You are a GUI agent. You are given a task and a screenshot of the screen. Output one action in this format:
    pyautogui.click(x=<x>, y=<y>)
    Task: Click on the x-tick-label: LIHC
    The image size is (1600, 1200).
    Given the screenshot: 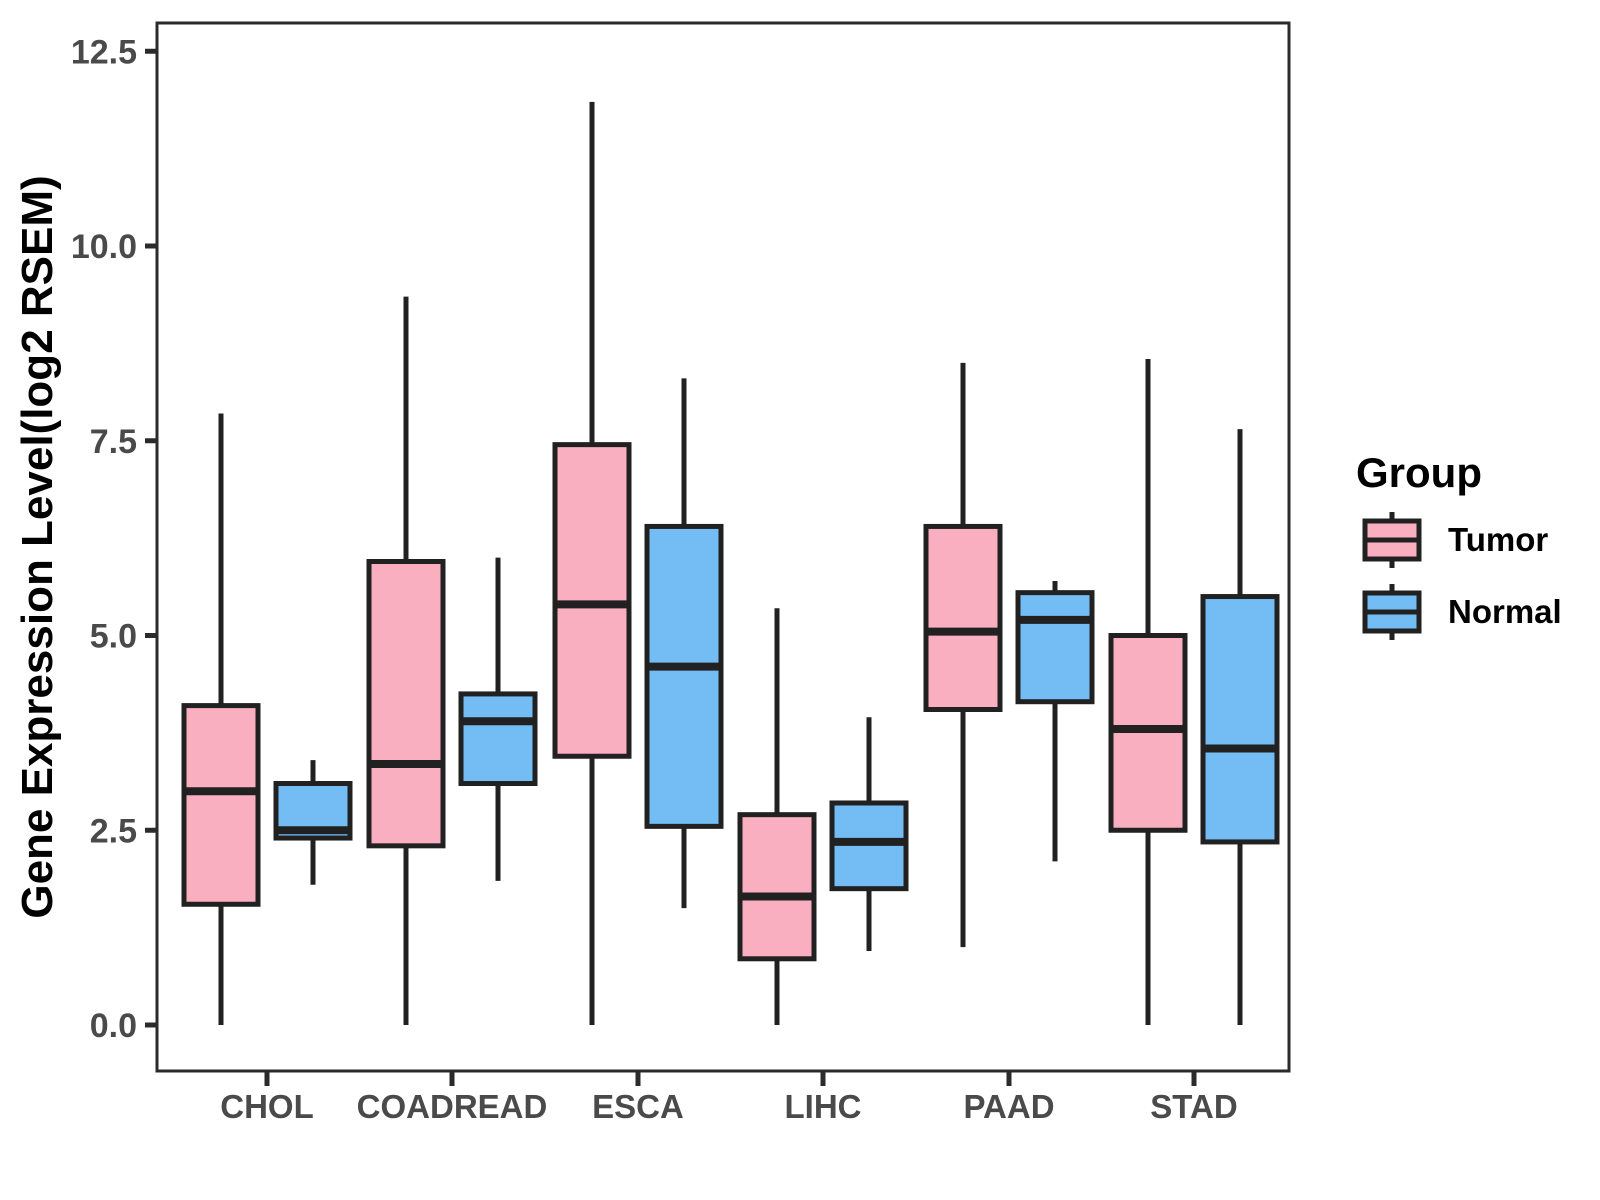 What is the action you would take?
    pyautogui.click(x=823, y=1106)
    